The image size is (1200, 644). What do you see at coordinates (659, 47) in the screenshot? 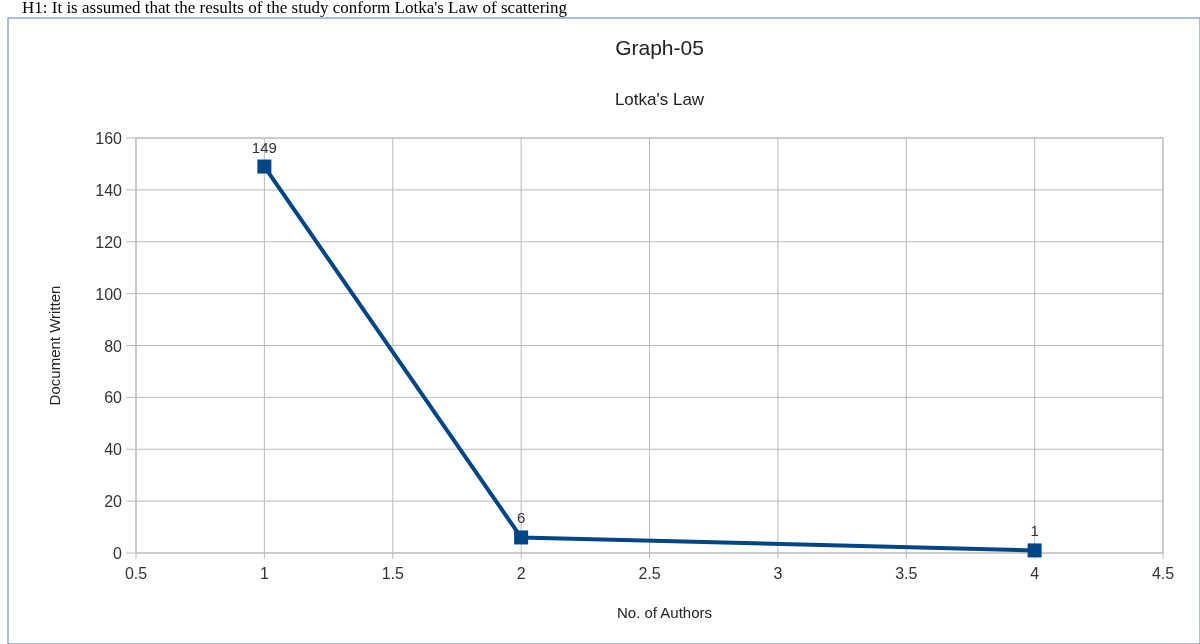
I see `chart-title: Graph-05` at bounding box center [659, 47].